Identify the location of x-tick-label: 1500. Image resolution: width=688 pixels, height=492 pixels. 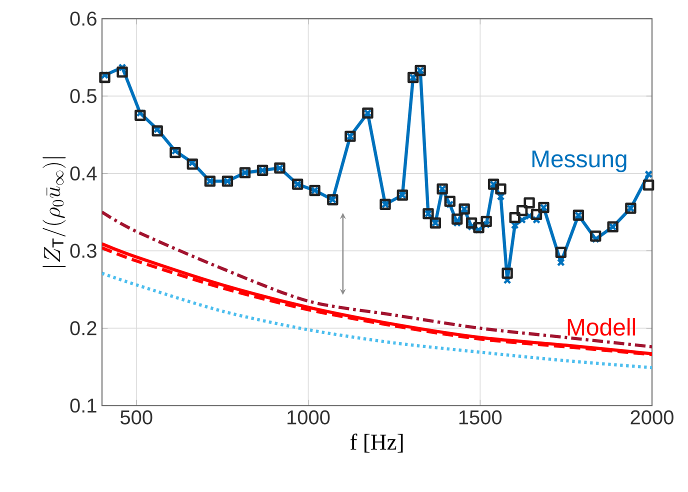
(480, 417).